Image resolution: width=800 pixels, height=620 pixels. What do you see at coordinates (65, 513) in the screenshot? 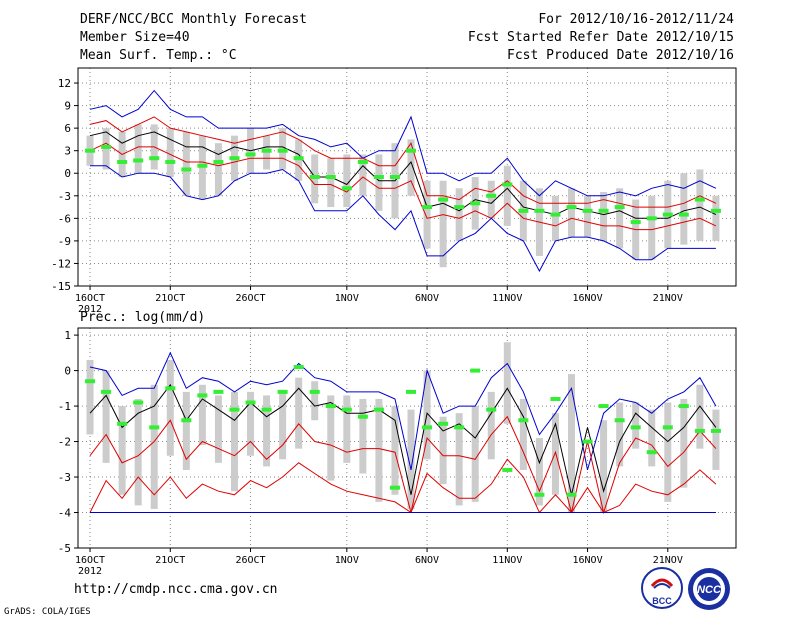
I see `precip-ytick-label: -4` at bounding box center [65, 513].